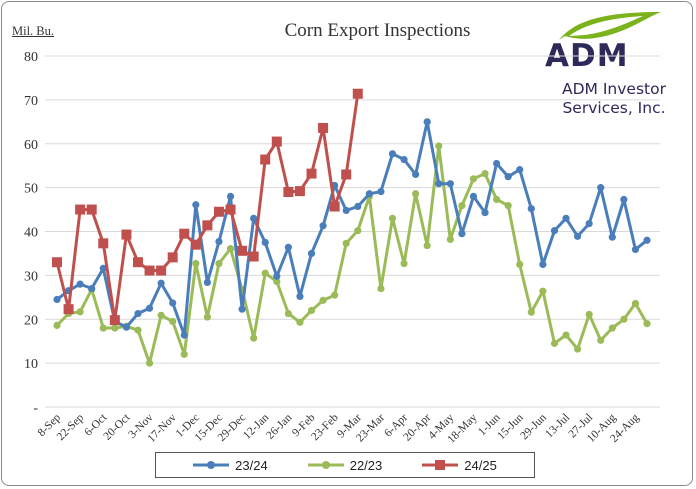 This screenshot has width=696, height=489. I want to click on x-tick-label: 29-Jun, so click(533, 426).